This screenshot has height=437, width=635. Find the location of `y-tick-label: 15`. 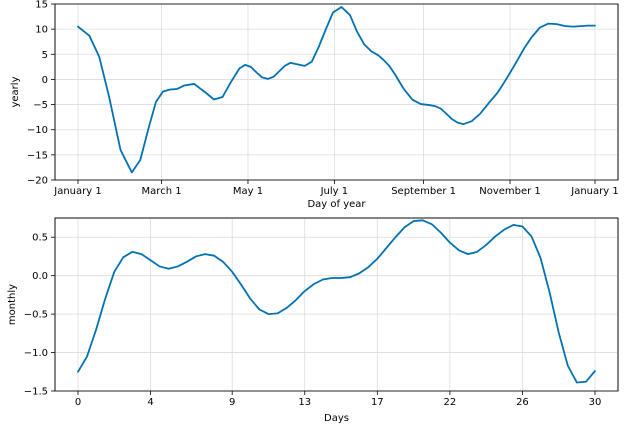

y-tick-label: 15 is located at coordinates (41, 5).